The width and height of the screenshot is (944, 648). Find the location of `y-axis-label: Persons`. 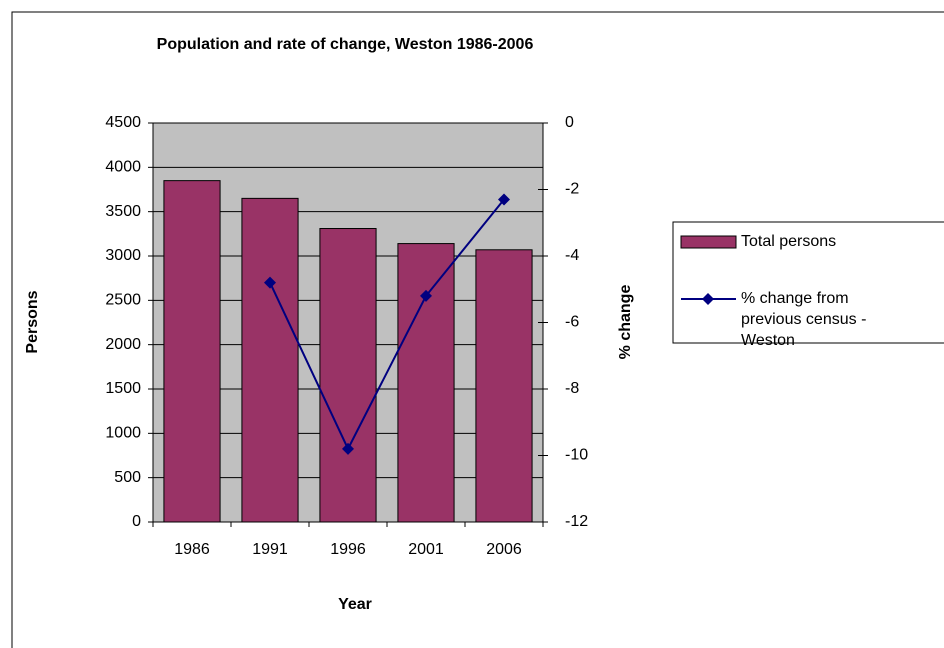

y-axis-label: Persons is located at coordinates (32, 321).